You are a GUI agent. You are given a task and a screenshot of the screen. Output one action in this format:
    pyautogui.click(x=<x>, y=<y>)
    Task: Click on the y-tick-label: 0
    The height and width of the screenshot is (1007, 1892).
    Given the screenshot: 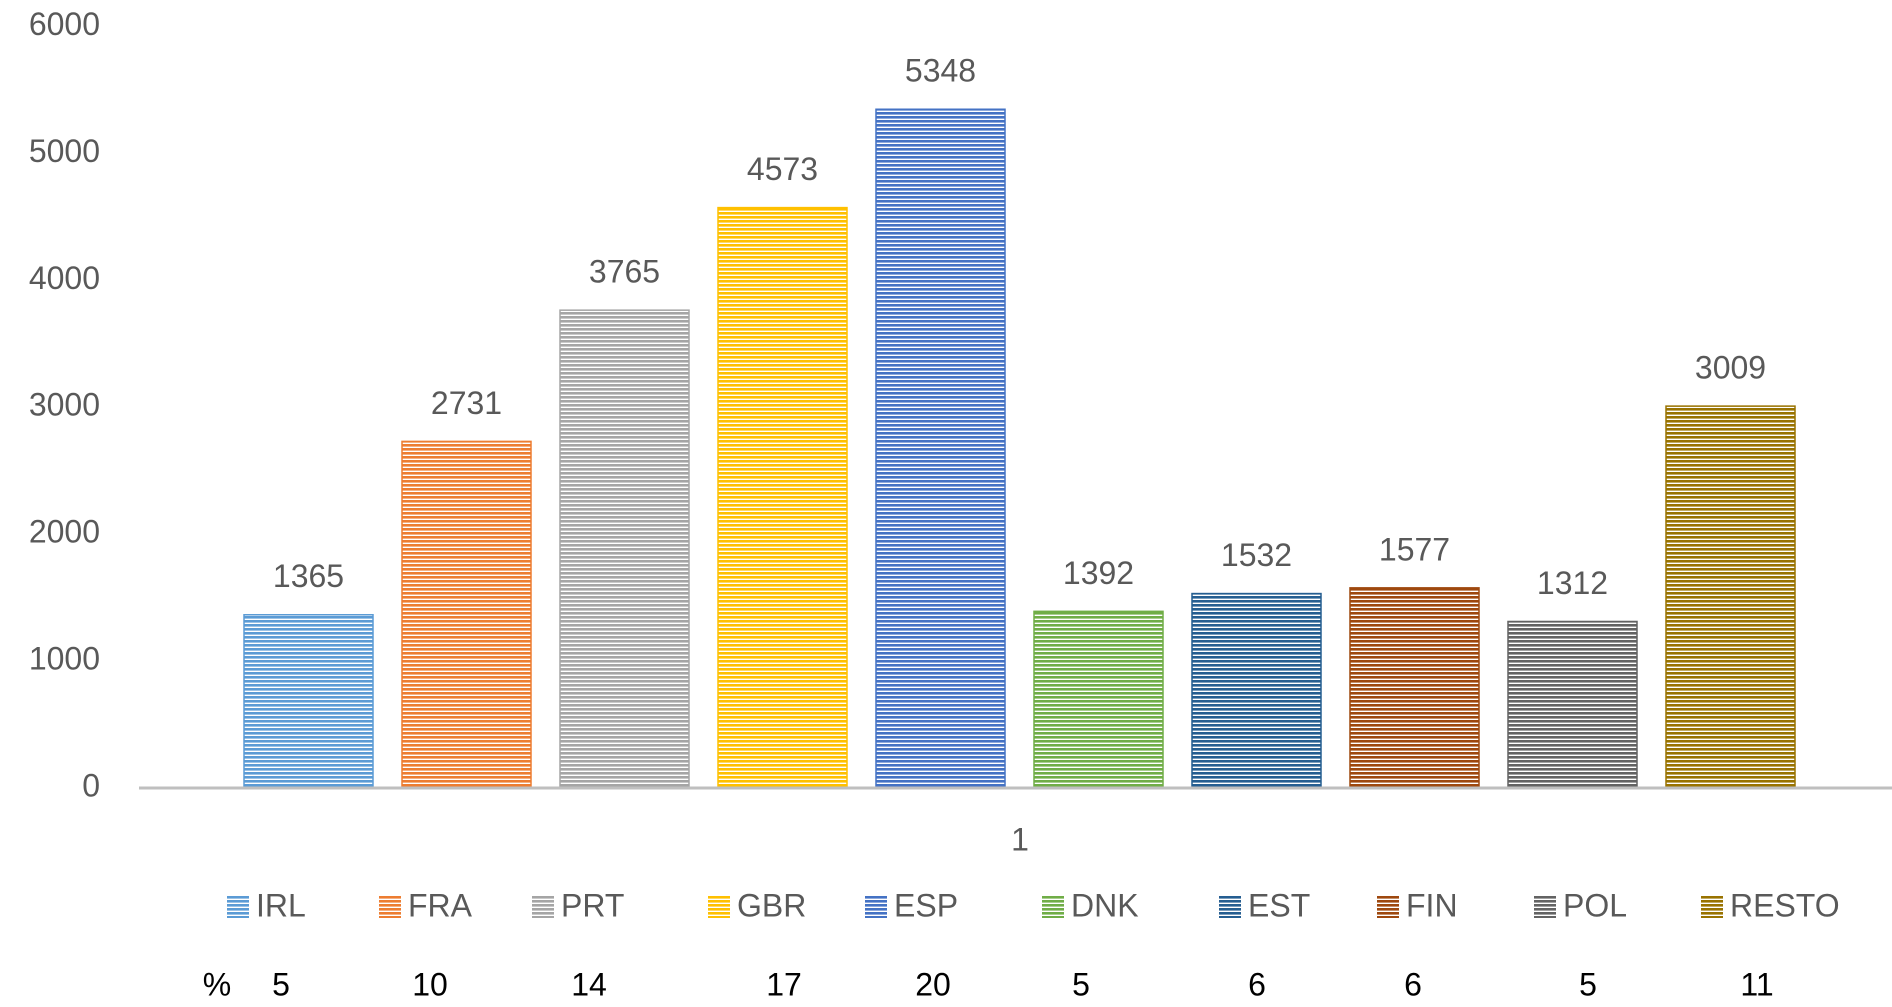 What is the action you would take?
    pyautogui.click(x=91, y=785)
    